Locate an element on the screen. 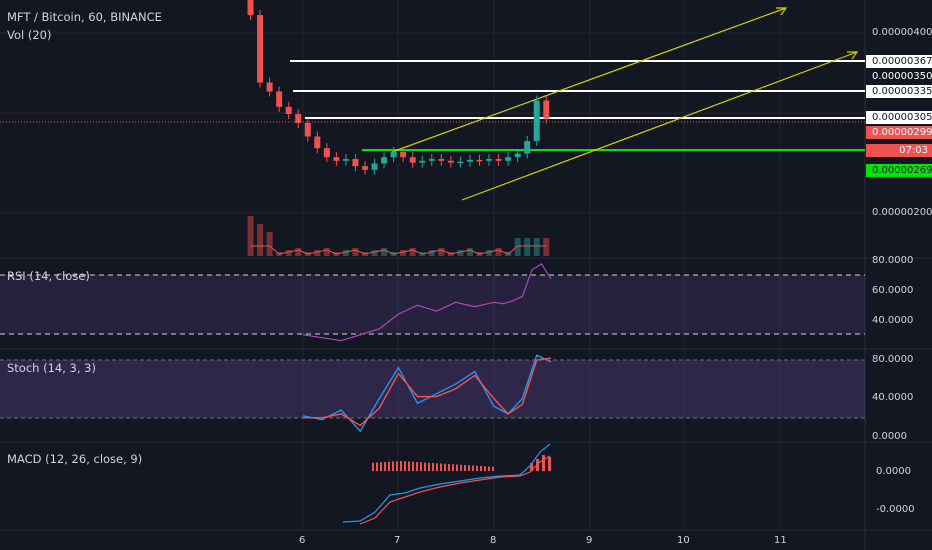 Image resolution: width=932 pixels, height=550 pixels. time-label-11: 11 is located at coordinates (780, 540).